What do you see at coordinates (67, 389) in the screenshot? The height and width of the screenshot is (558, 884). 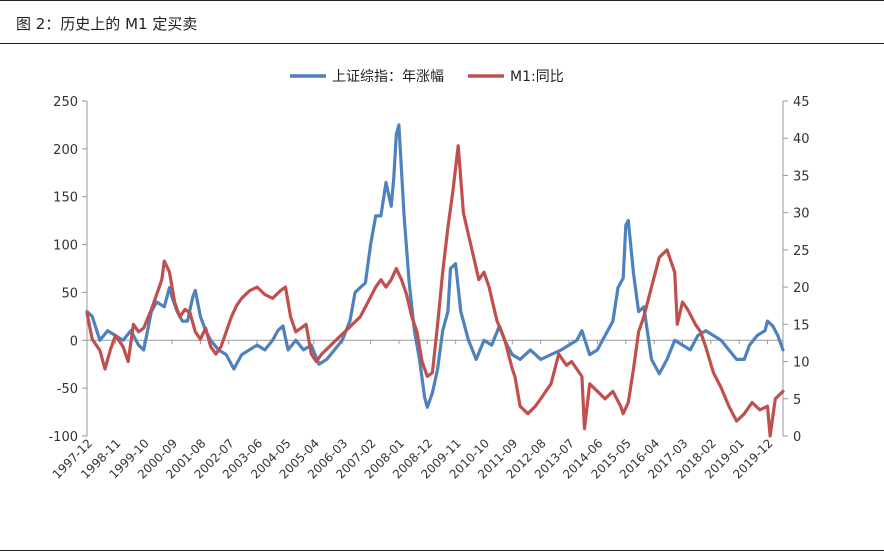 I see `y-left-tick-label: -50` at bounding box center [67, 389].